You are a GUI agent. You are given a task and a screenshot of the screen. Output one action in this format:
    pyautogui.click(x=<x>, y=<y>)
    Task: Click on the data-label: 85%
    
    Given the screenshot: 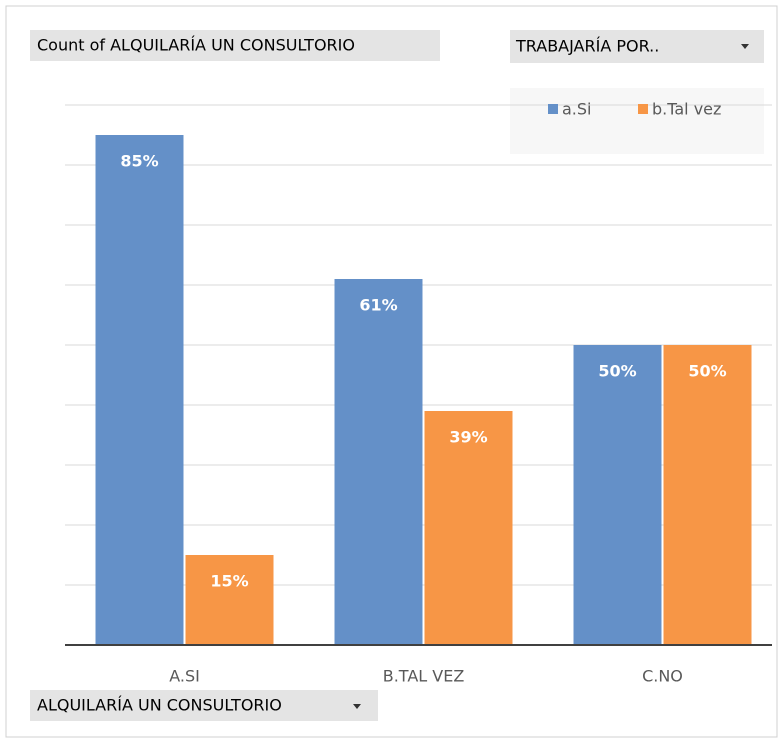 What is the action you would take?
    pyautogui.click(x=139, y=161)
    